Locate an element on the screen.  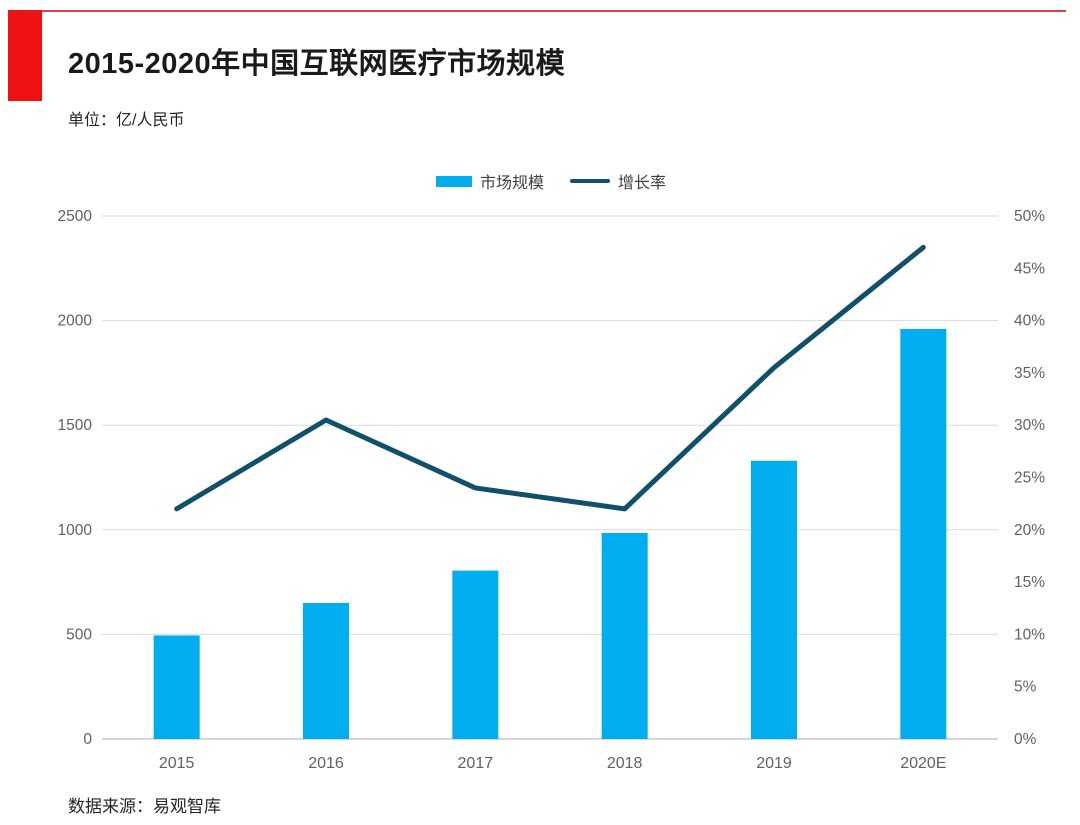
left-axis-tick-2000: 2000 is located at coordinates (75, 321).